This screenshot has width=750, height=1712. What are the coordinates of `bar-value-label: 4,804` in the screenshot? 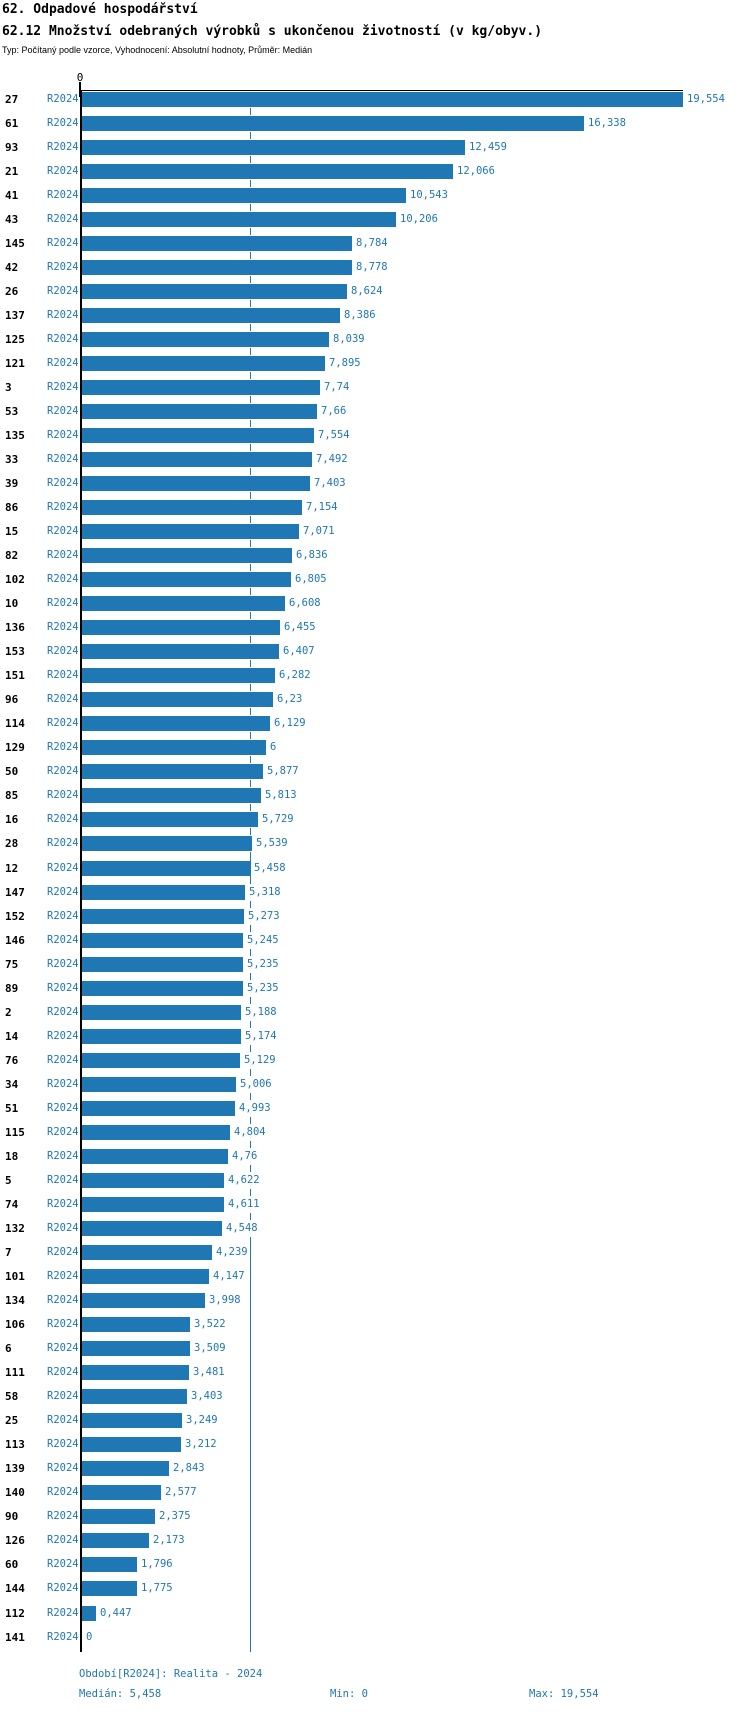 It's located at (250, 1132).